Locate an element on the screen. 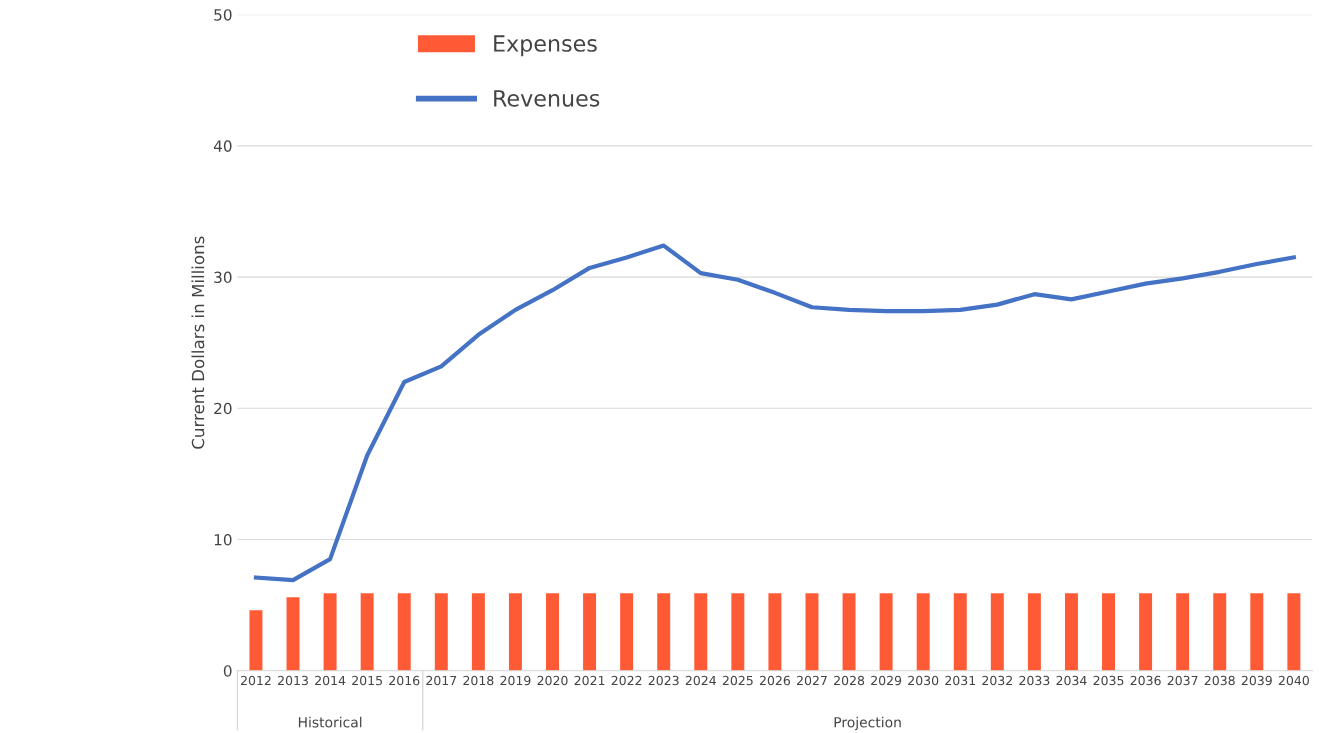  x-tick-label: 2032 is located at coordinates (997, 680).